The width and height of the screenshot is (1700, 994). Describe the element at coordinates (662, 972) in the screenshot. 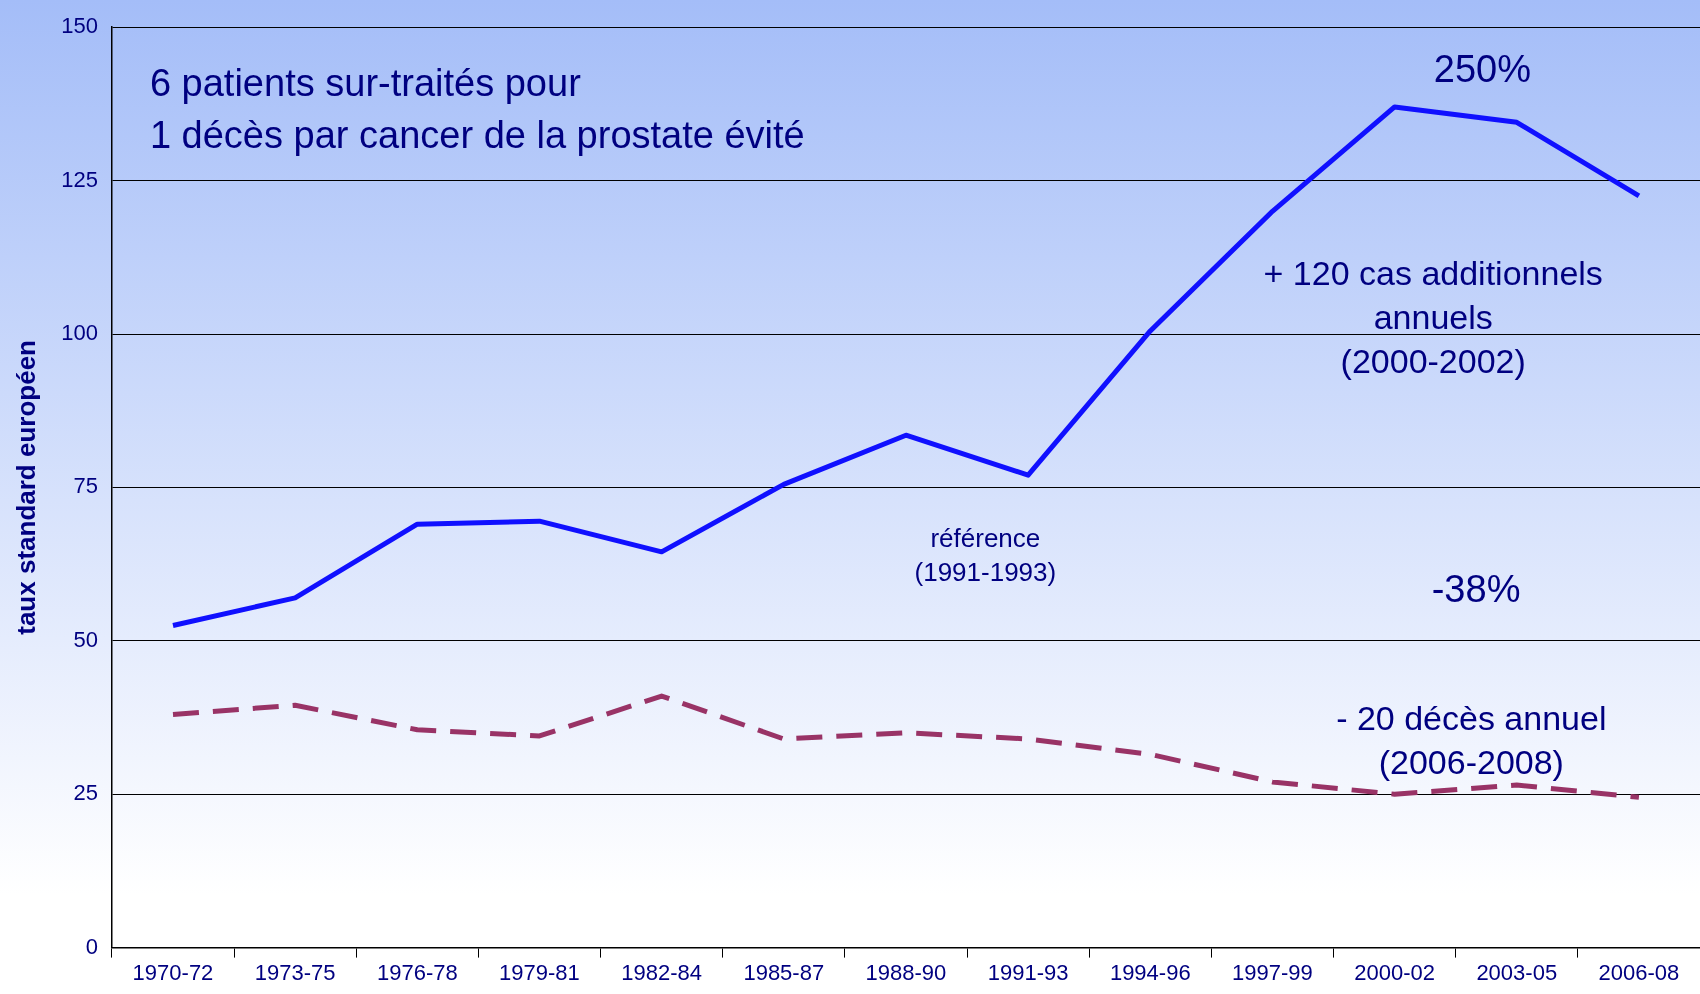

I see `x-tick-label: 1982-84` at that location.